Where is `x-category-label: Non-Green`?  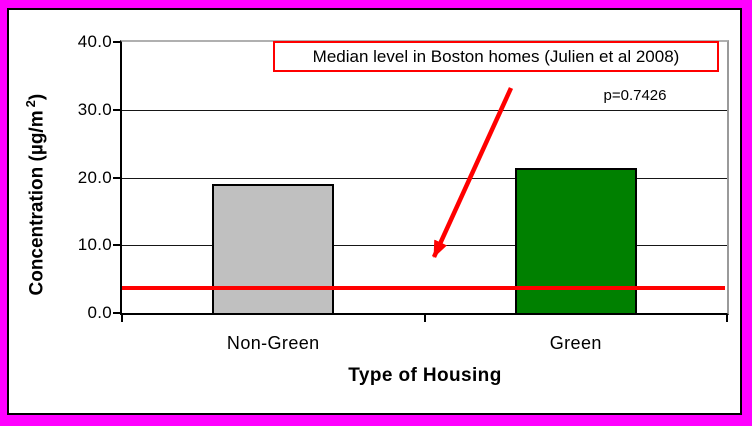
x-category-label: Non-Green is located at coordinates (273, 343).